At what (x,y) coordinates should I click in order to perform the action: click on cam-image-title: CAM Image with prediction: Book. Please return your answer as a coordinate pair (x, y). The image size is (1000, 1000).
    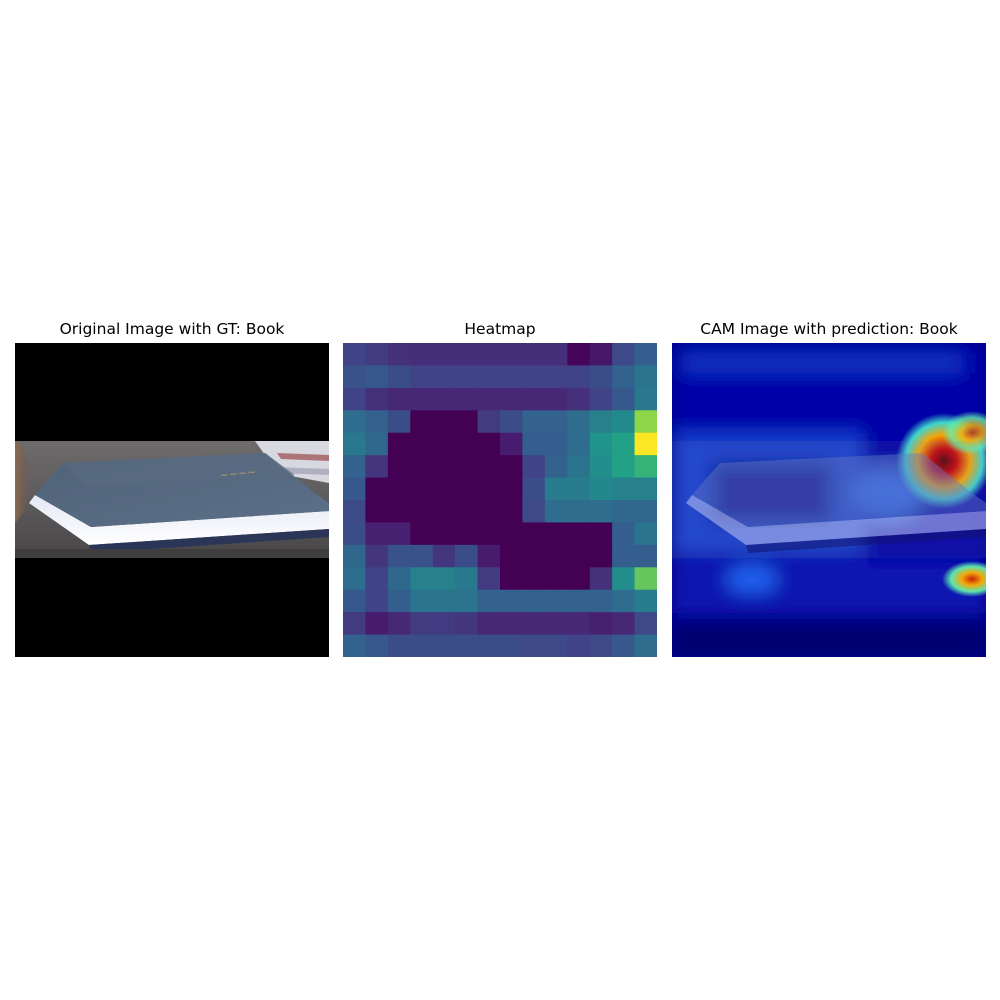
    Looking at the image, I should click on (829, 329).